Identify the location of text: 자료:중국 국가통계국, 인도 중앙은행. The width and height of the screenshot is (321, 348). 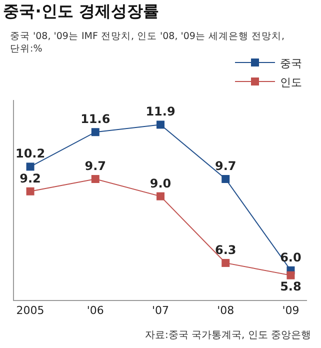
(228, 335).